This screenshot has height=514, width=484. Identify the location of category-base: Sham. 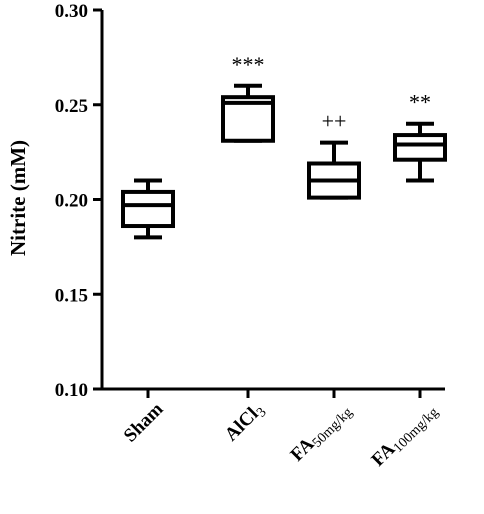
(144, 423).